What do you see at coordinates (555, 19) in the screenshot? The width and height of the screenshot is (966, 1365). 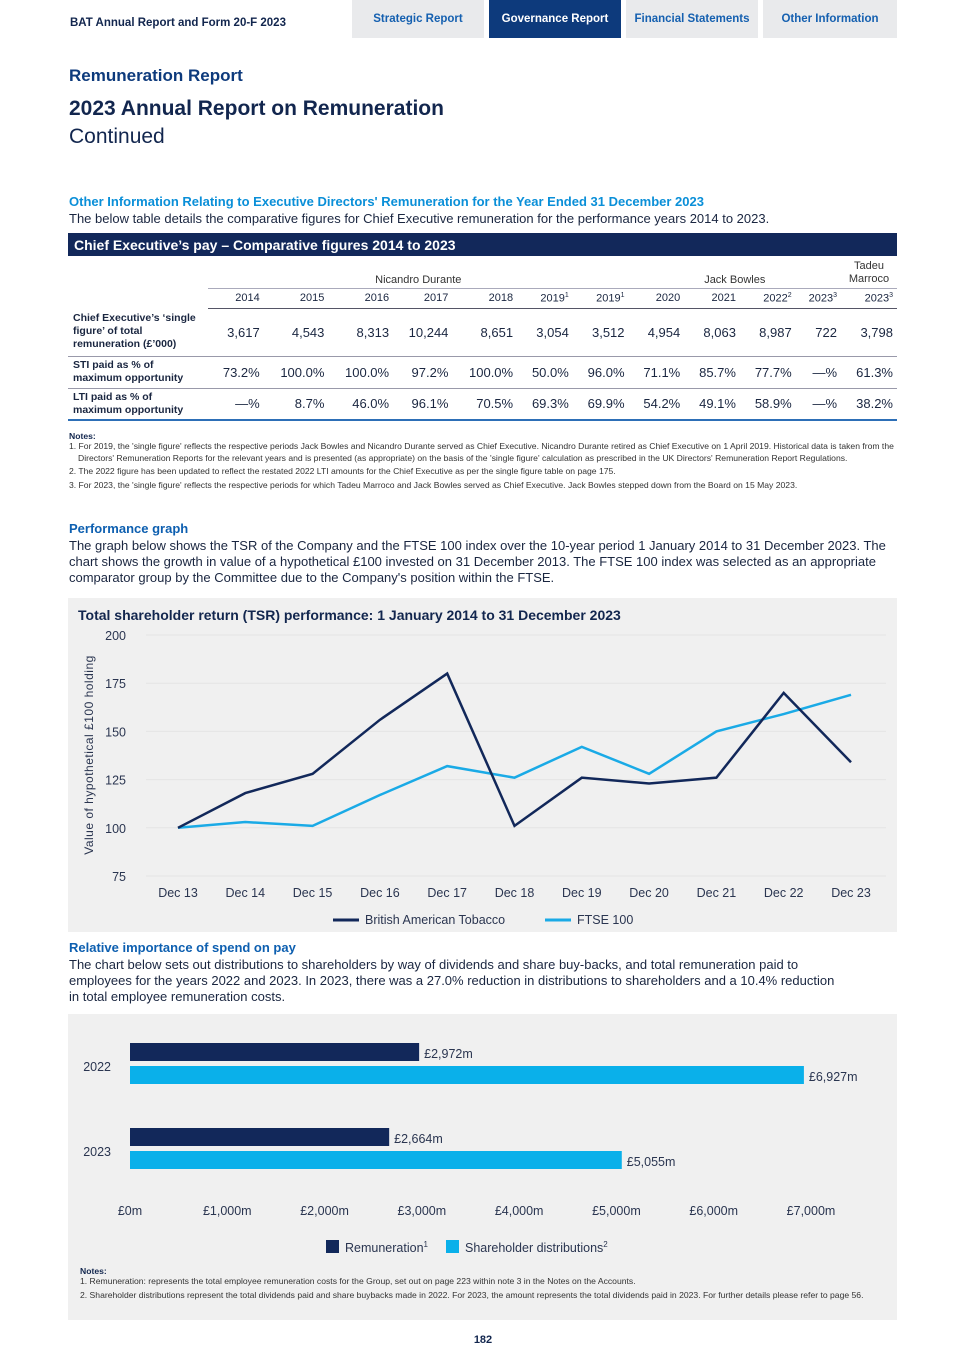 I see `tab-governance-report: Governance Report` at bounding box center [555, 19].